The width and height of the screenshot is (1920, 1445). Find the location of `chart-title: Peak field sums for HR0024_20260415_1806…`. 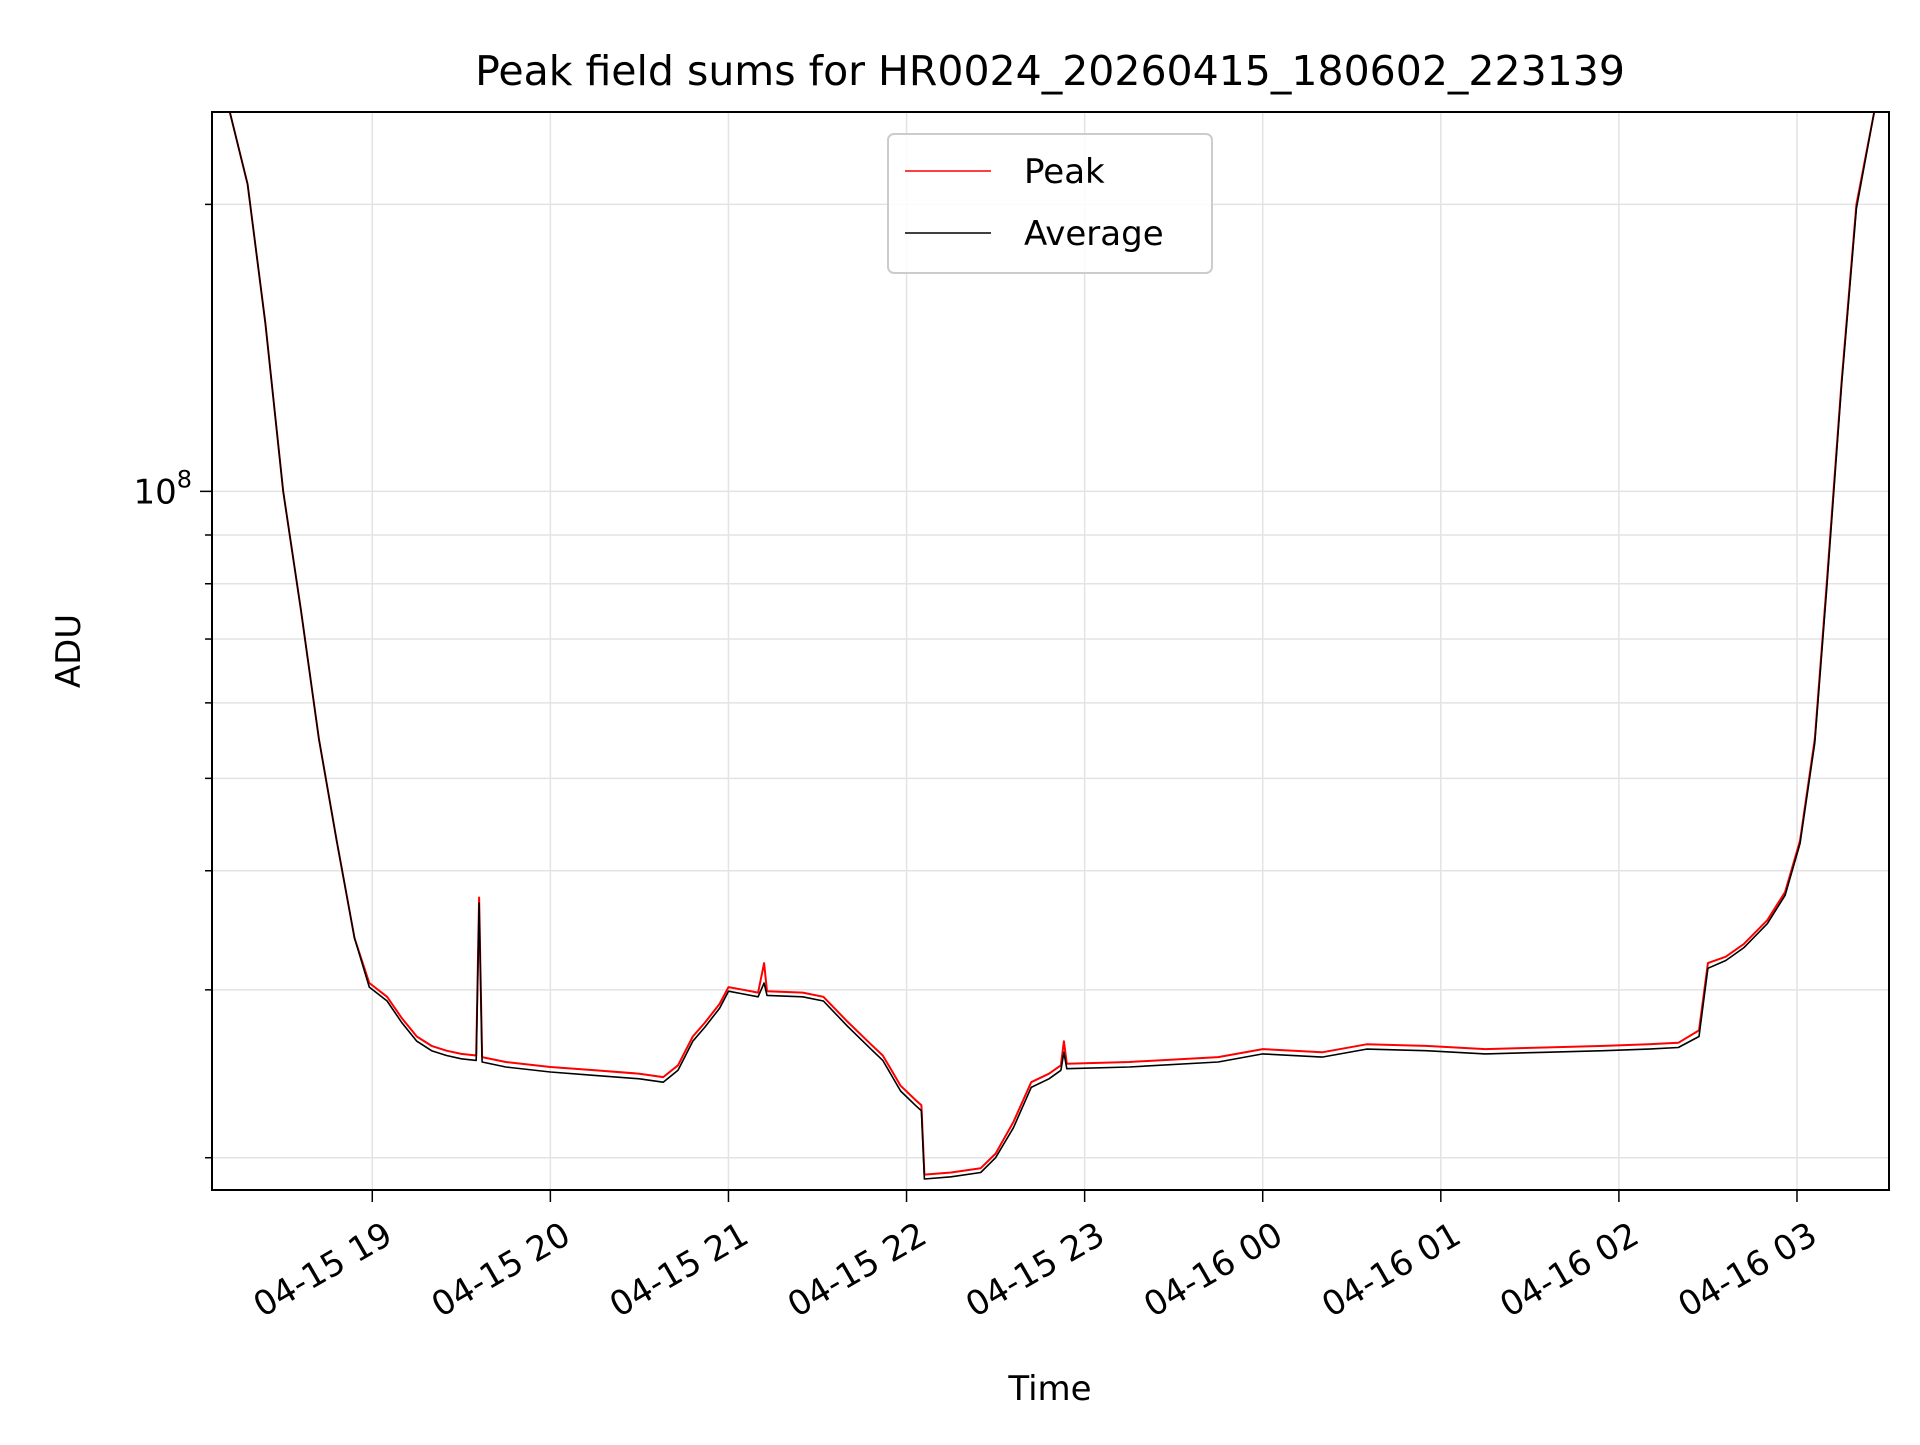

chart-title: Peak field sums for HR0024_20260415_1806… is located at coordinates (1050, 71).